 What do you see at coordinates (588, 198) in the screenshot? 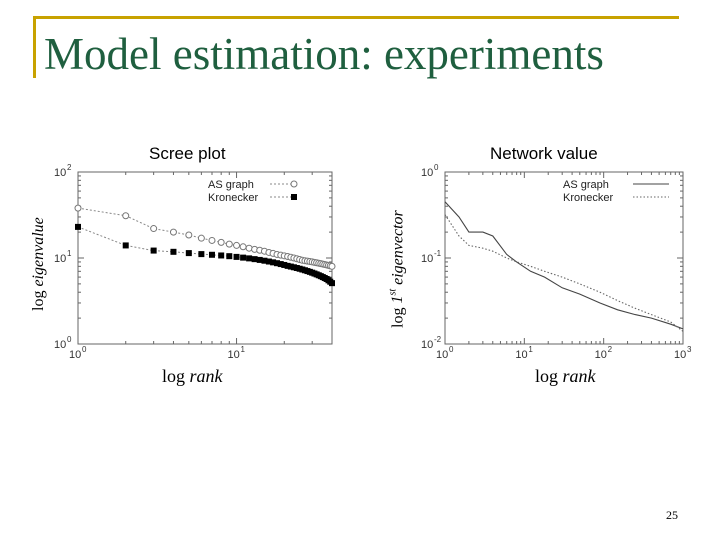
I see `network-legend-label-kronecker: Kronecker` at bounding box center [588, 198].